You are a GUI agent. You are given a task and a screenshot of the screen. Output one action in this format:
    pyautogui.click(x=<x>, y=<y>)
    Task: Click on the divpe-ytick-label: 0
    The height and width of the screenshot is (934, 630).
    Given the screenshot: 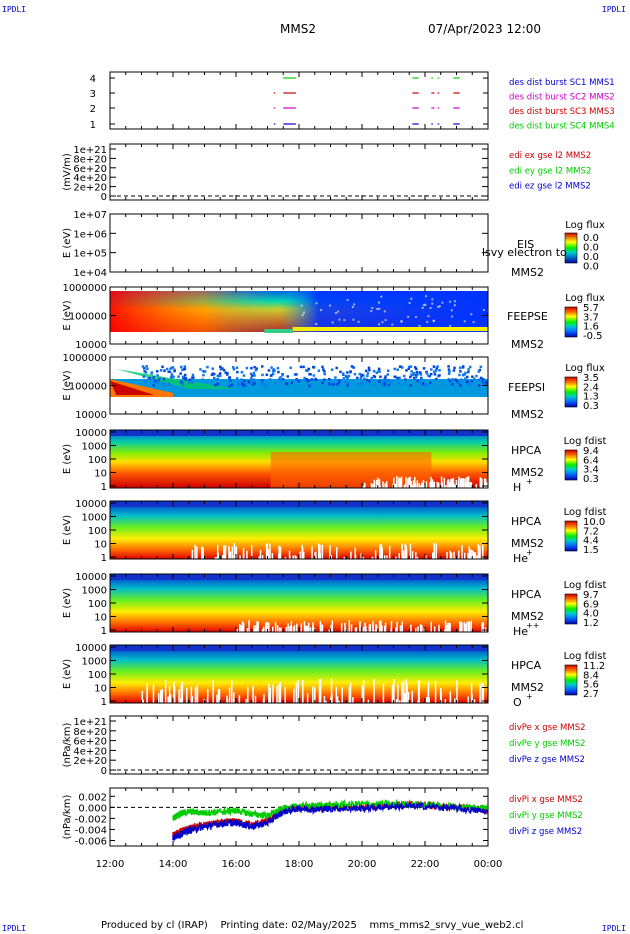 What is the action you would take?
    pyautogui.click(x=104, y=771)
    